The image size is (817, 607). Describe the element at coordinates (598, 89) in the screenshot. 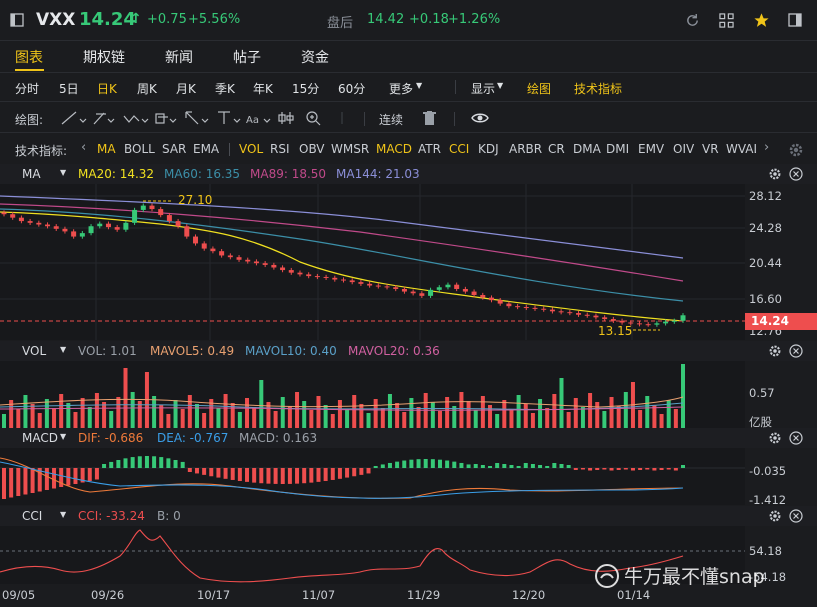

I see `indicators-menu: 技术指标` at that location.